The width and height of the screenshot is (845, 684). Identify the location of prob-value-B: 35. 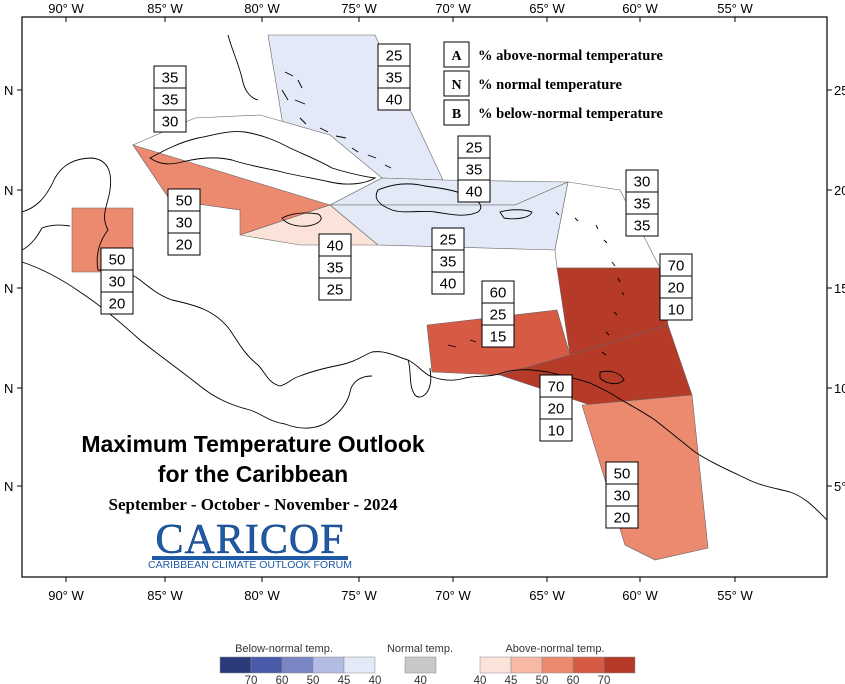
(642, 226).